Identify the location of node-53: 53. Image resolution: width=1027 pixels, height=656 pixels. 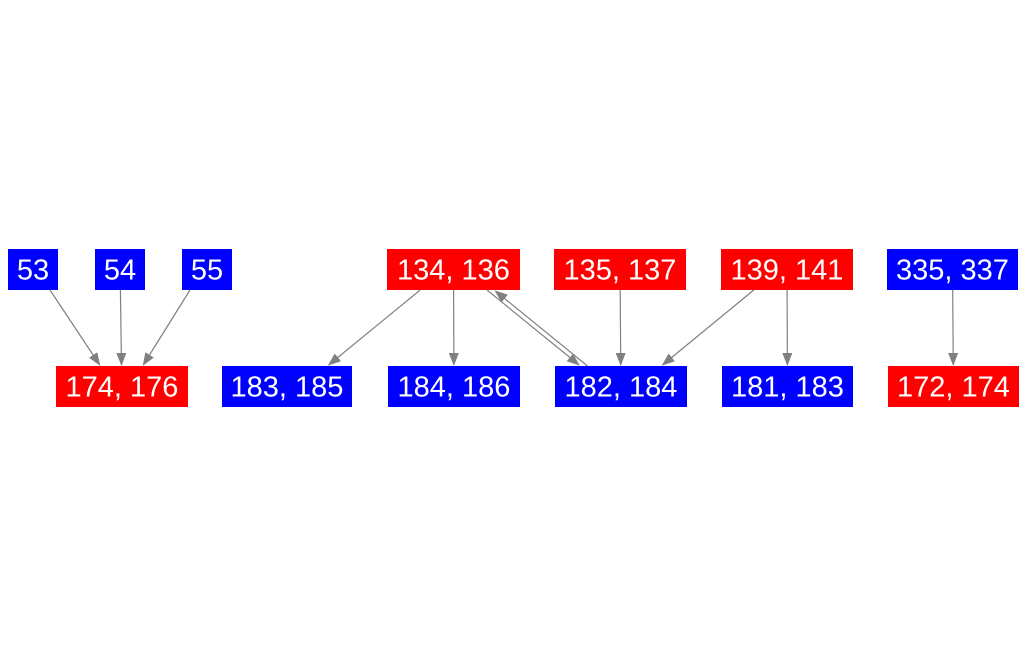
(33, 269).